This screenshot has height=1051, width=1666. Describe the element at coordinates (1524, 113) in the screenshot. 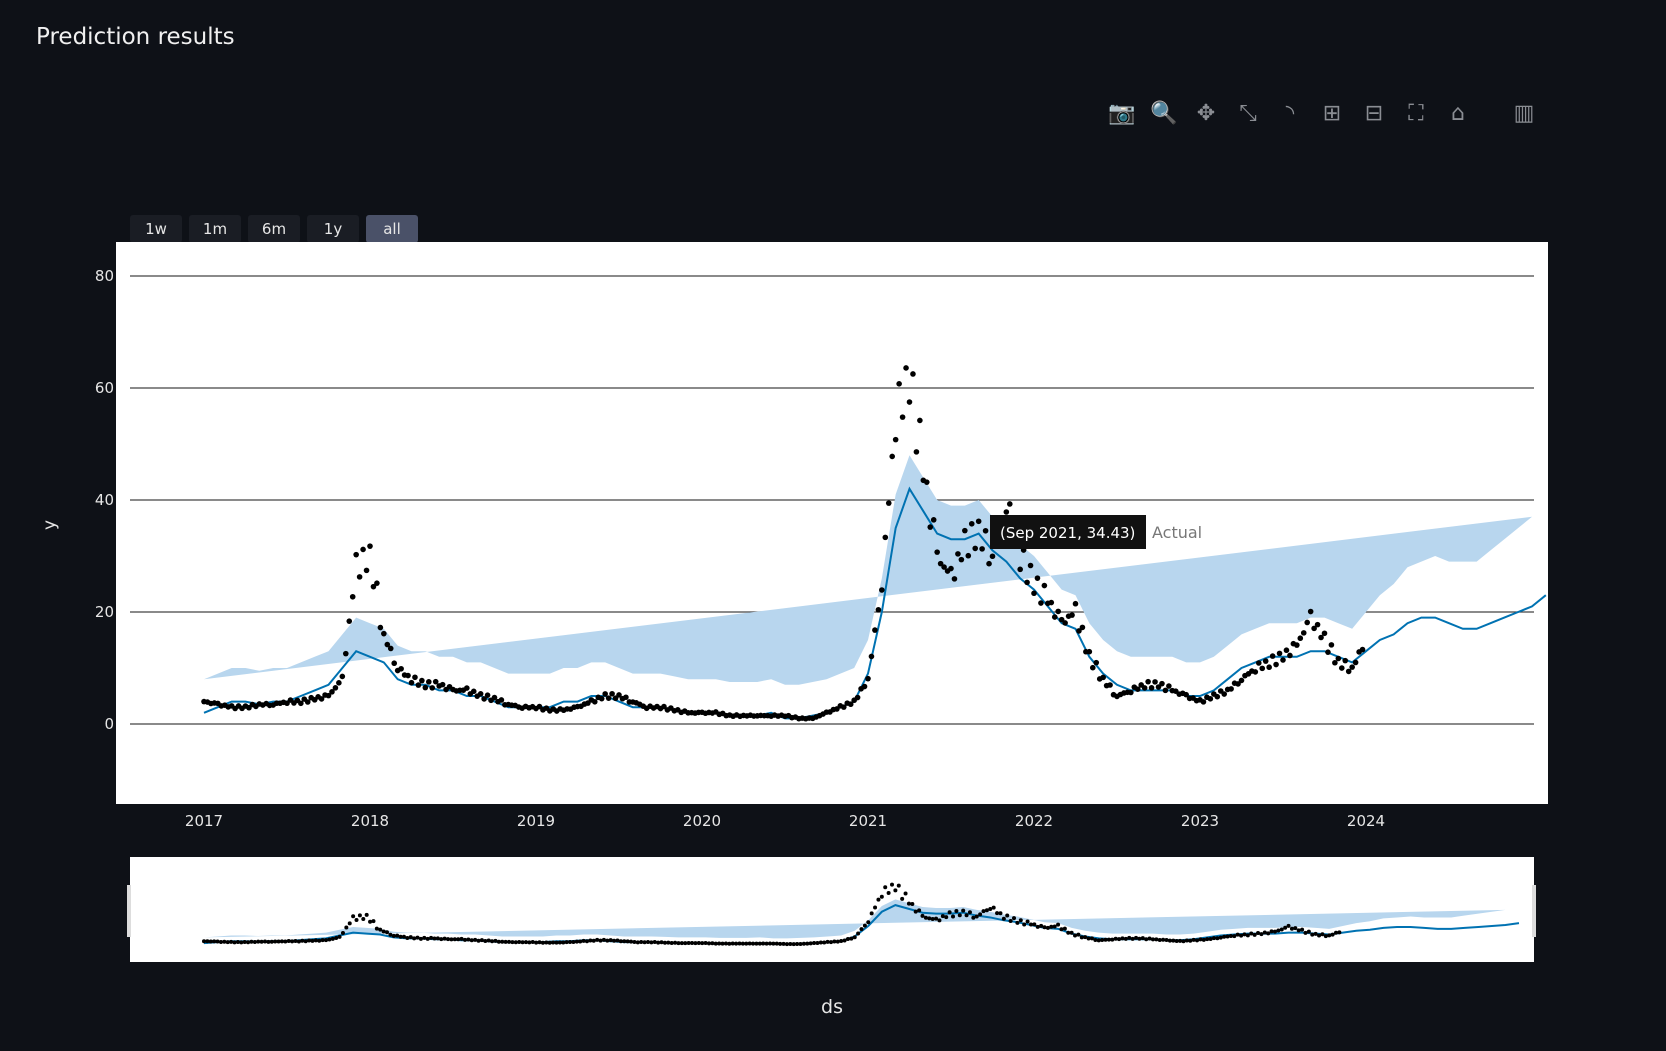

I see `plotly-logo-icon: ▥` at that location.